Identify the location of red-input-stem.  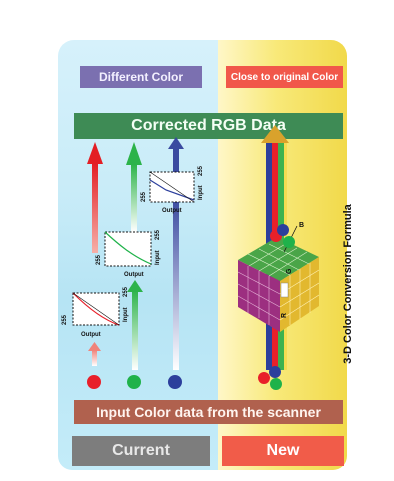
(94, 354).